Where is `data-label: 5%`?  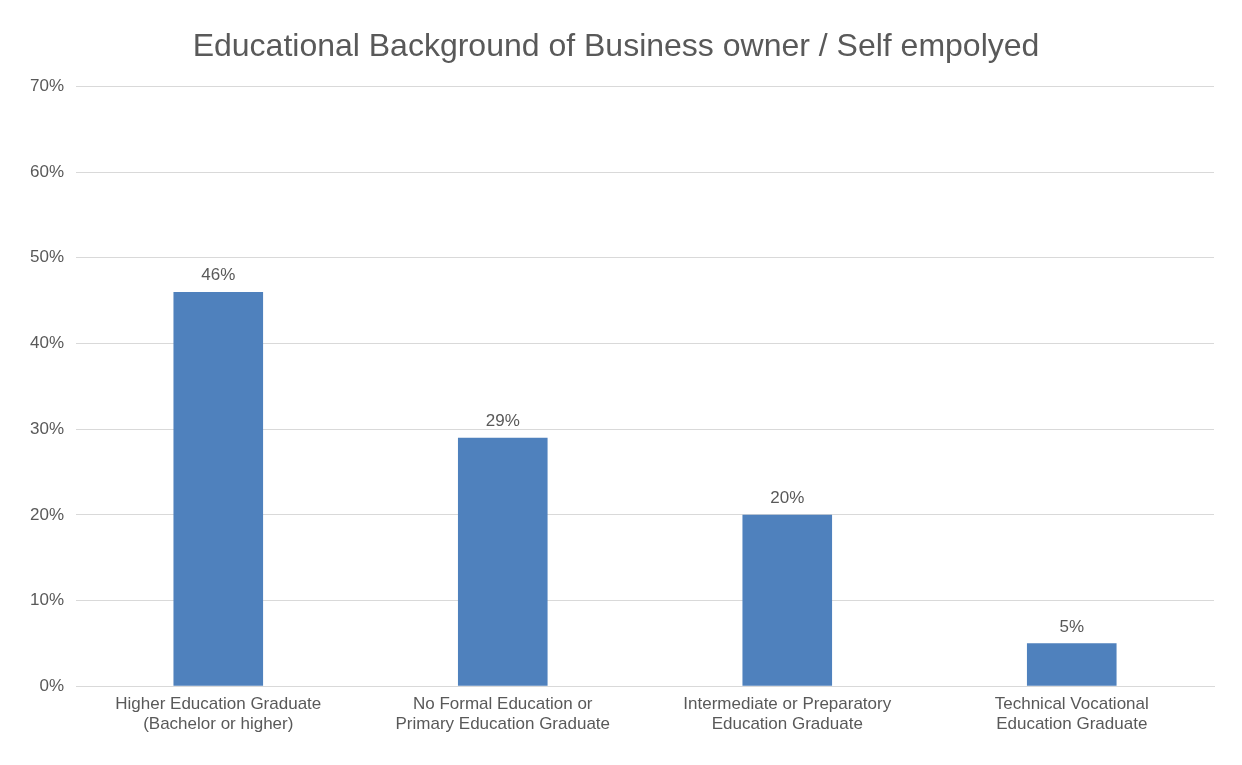
data-label: 5% is located at coordinates (1072, 626).